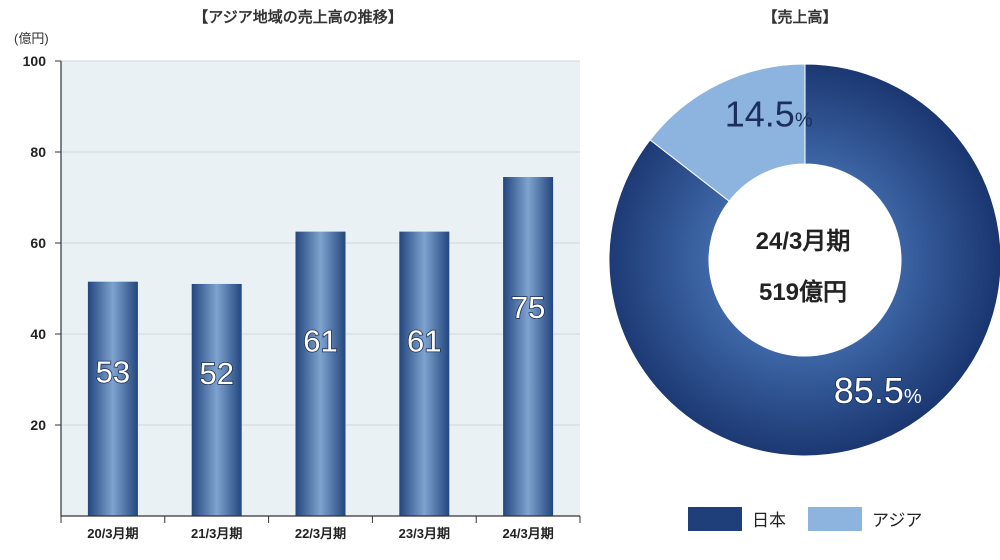 The image size is (1000, 560). Describe the element at coordinates (528, 307) in the screenshot. I see `bar-value-label: 75` at that location.